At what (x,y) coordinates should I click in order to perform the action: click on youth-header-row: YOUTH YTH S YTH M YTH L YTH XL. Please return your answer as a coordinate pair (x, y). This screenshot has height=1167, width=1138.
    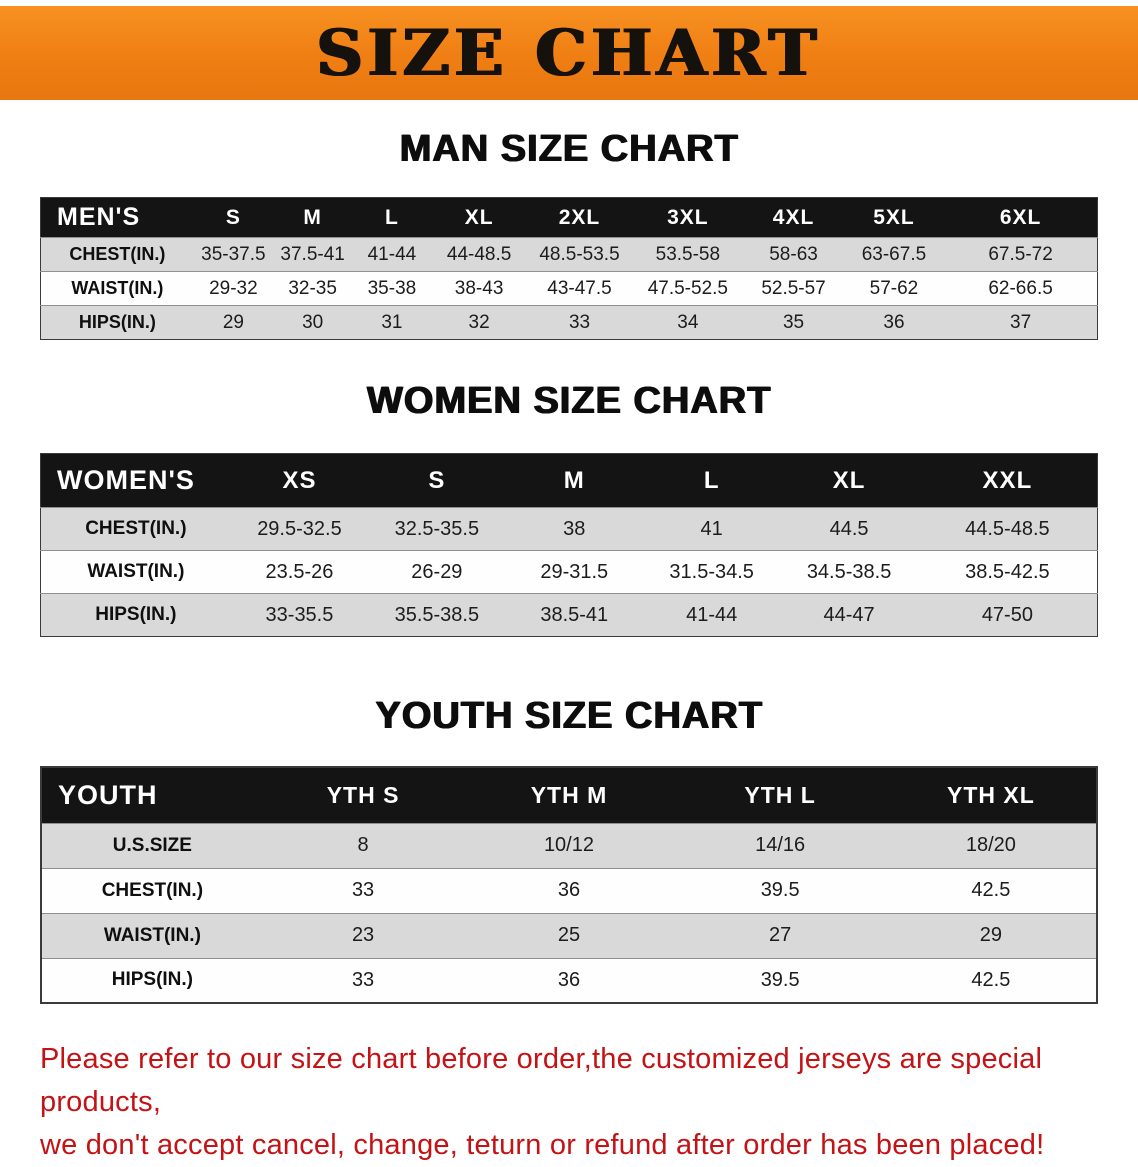
    Looking at the image, I should click on (569, 795).